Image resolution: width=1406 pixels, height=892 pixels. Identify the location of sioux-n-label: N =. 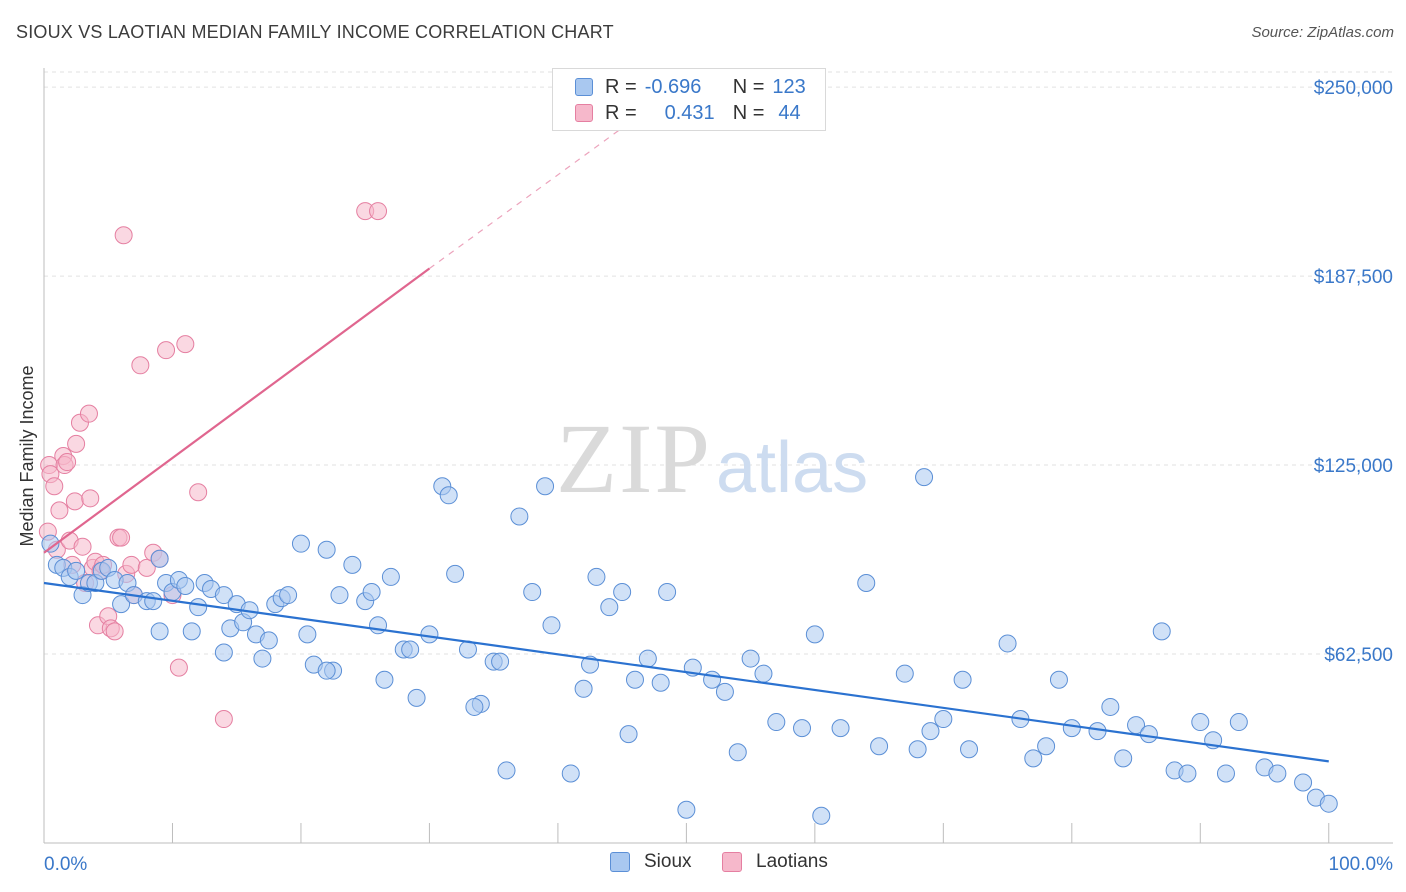
(748, 86).